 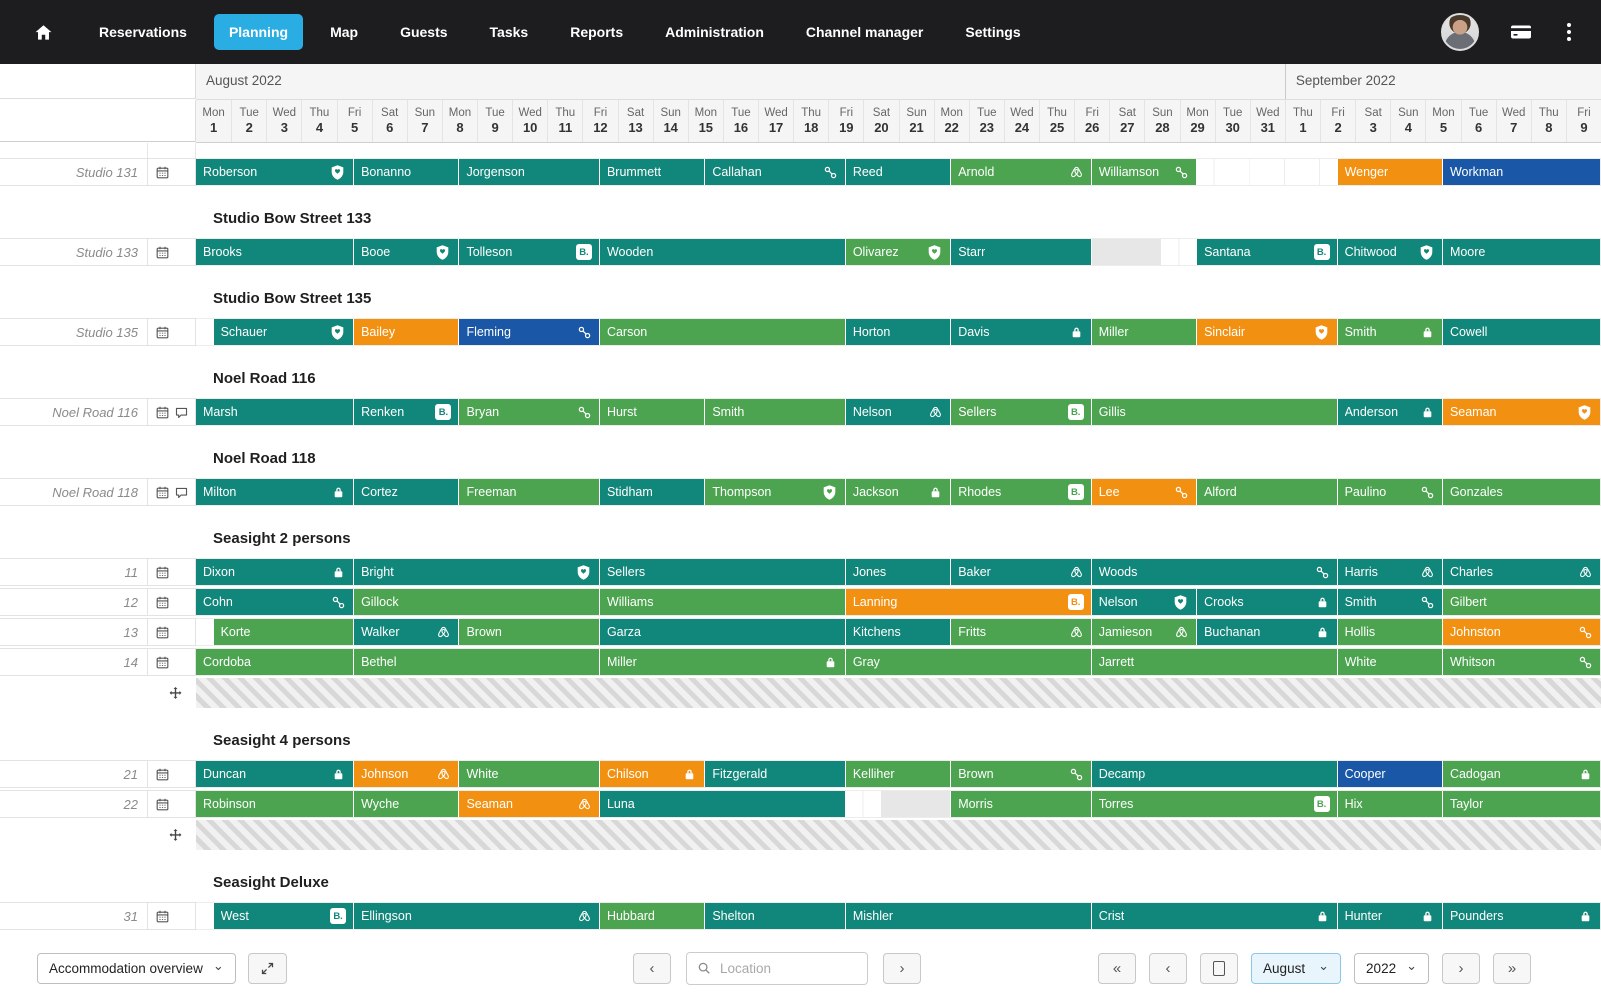 I want to click on scroll-right-button: ›, so click(x=902, y=968).